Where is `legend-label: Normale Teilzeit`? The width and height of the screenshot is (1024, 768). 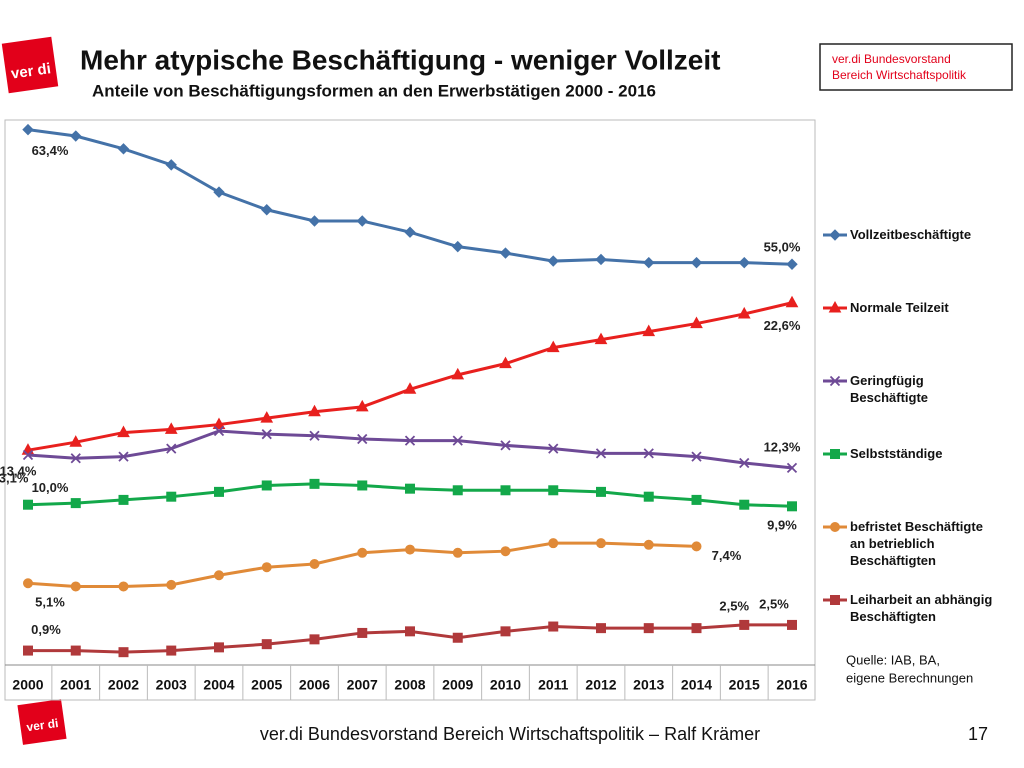 legend-label: Normale Teilzeit is located at coordinates (899, 307).